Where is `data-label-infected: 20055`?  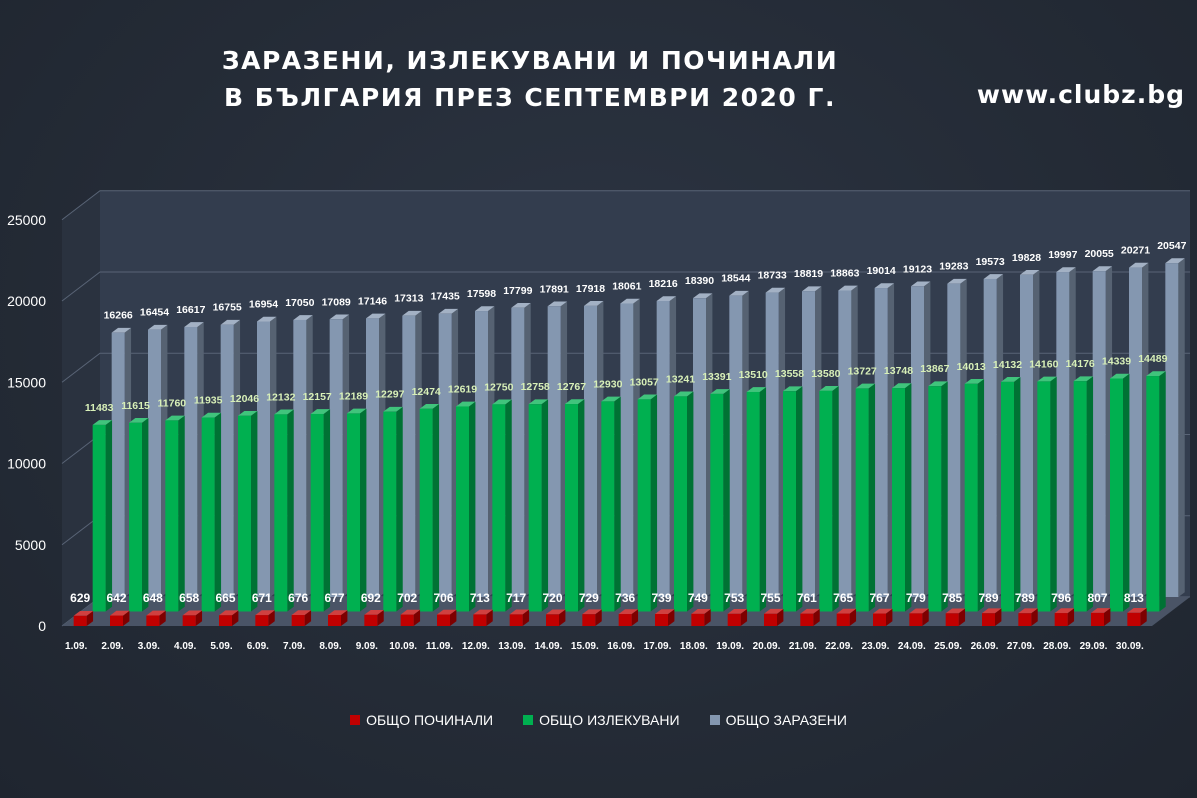 data-label-infected: 20055 is located at coordinates (1099, 254).